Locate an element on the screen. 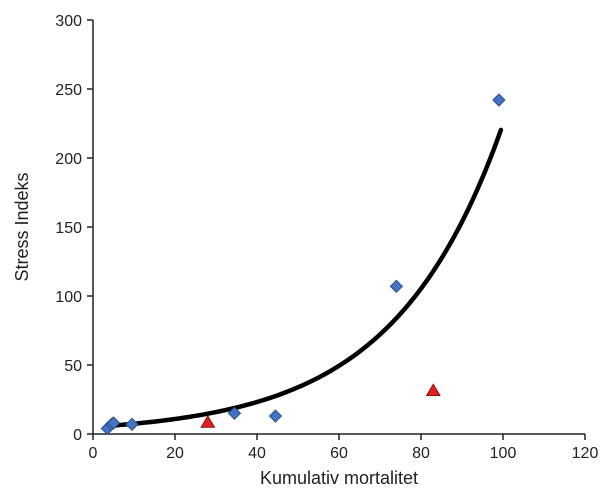 The width and height of the screenshot is (606, 490). x-tick-label: 60 is located at coordinates (339, 453).